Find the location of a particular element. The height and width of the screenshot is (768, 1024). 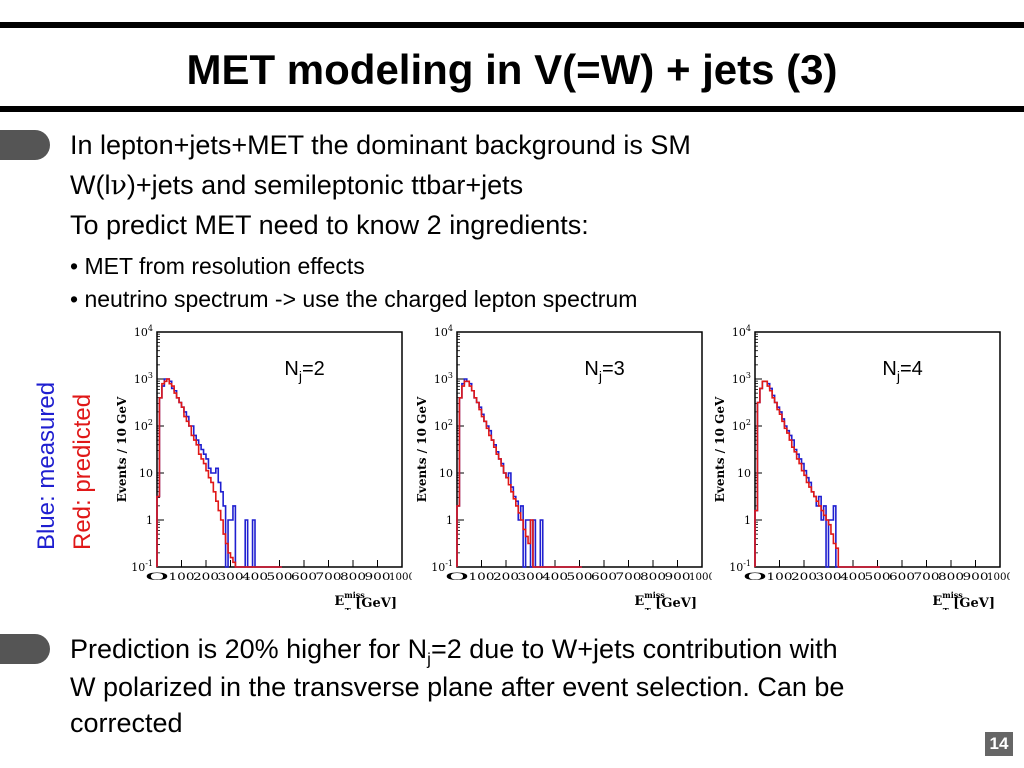

conclusion-line-1-pre: Prediction is 20% higher for N is located at coordinates (249, 649).